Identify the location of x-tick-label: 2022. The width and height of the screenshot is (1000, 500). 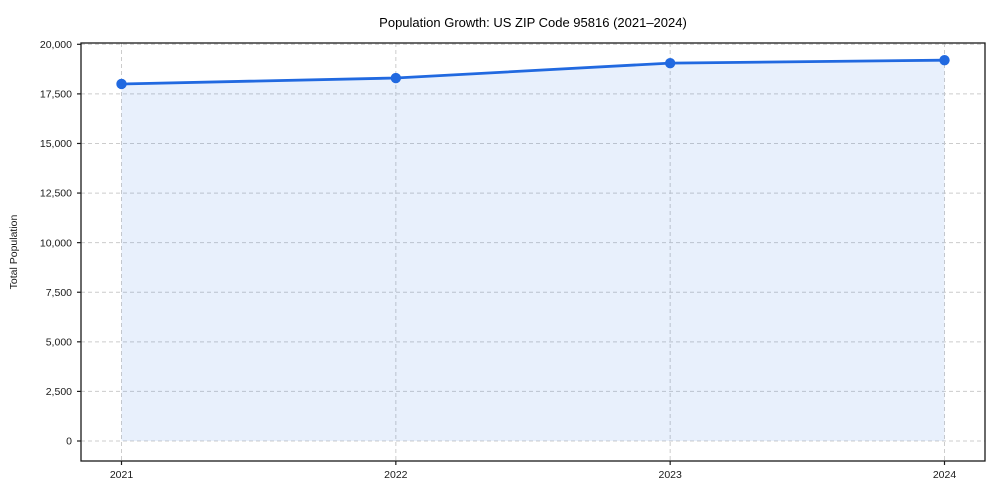
(396, 475).